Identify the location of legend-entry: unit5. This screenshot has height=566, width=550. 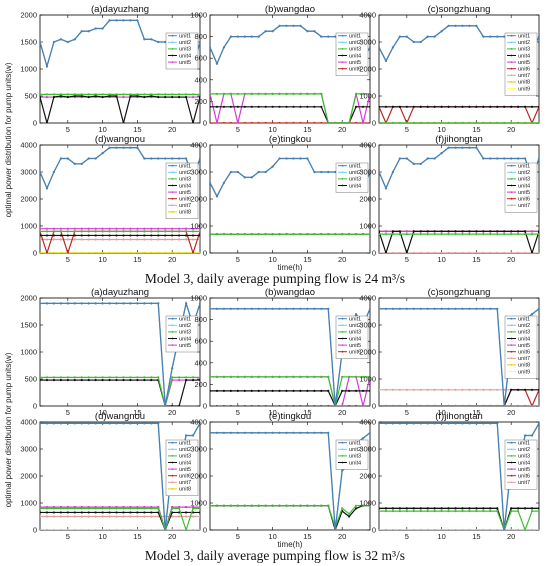
(355, 63).